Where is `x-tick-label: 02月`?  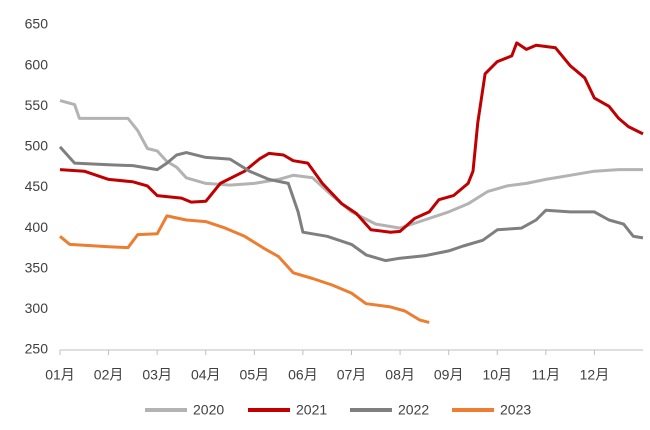 x-tick-label: 02月 is located at coordinates (109, 375).